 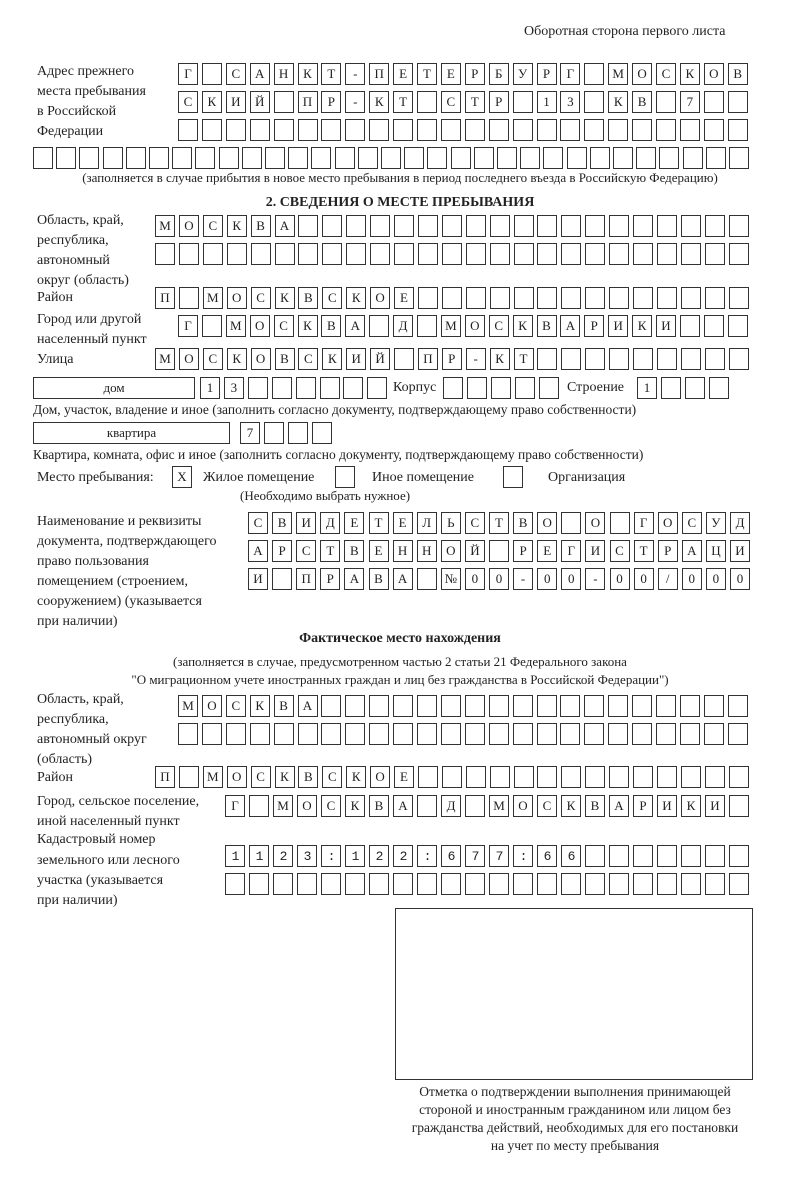 I want to click on char-cell: А, so click(x=619, y=806).